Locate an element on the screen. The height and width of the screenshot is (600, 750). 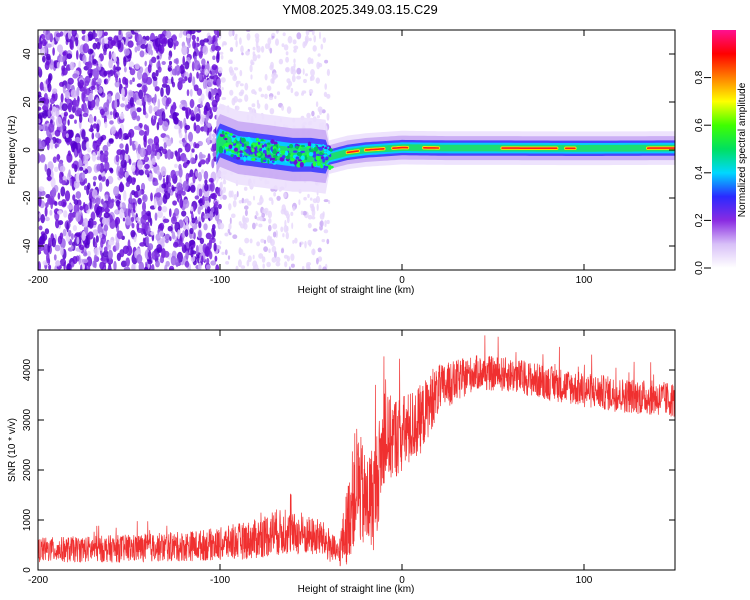
spectrogram-y-tick-label: 0 is located at coordinates (27, 150).